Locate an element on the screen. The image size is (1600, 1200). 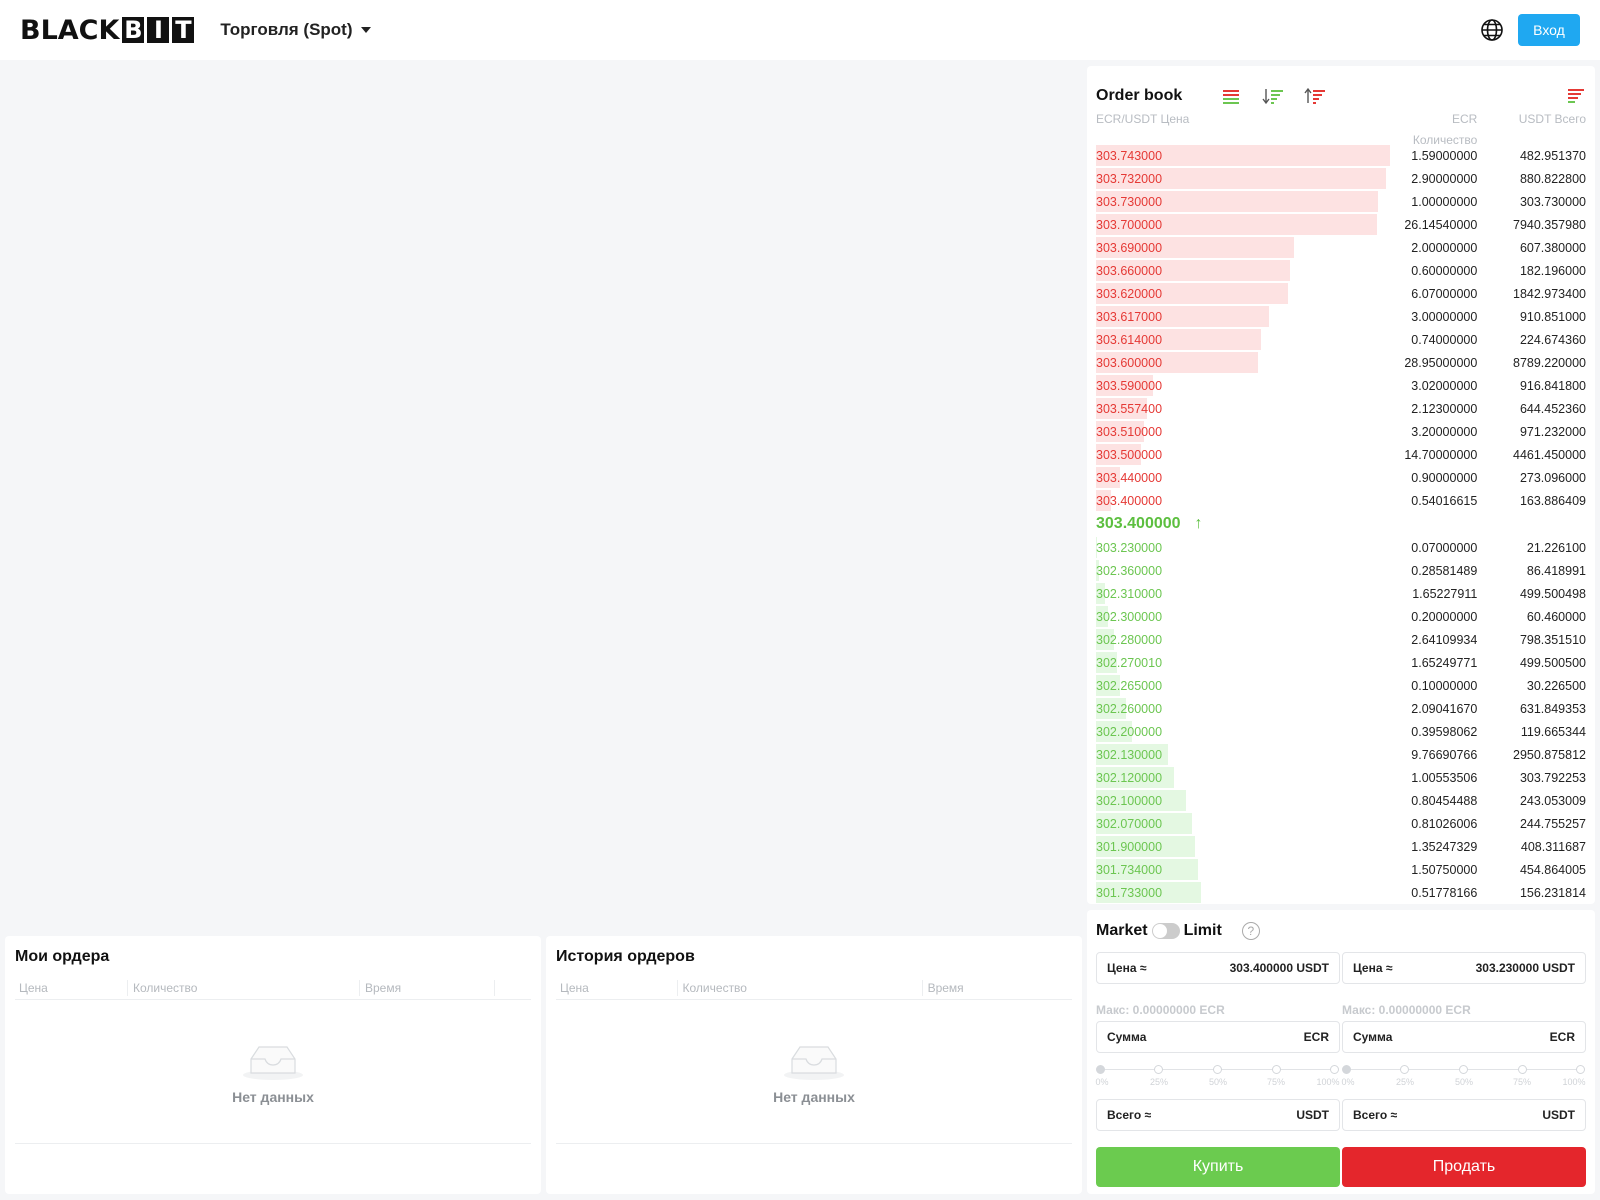
orderbook-bids-icon is located at coordinates (1273, 96).